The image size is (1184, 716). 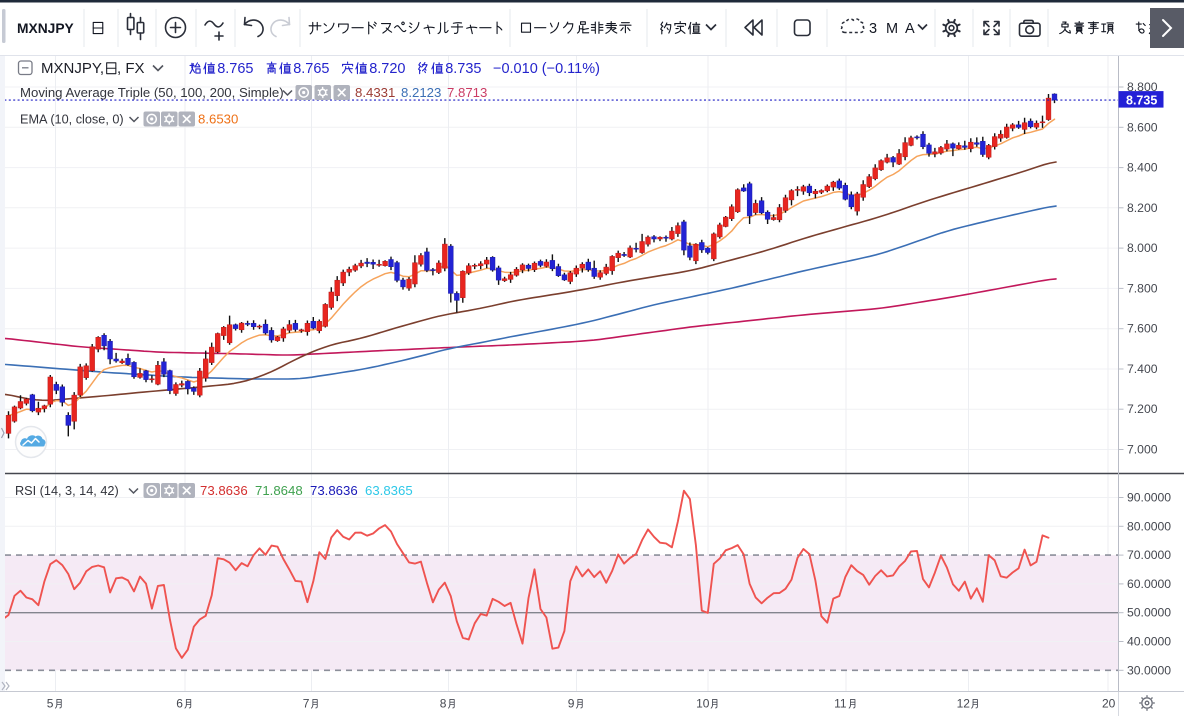 I want to click on svg-text: , FX, so click(x=131, y=68).